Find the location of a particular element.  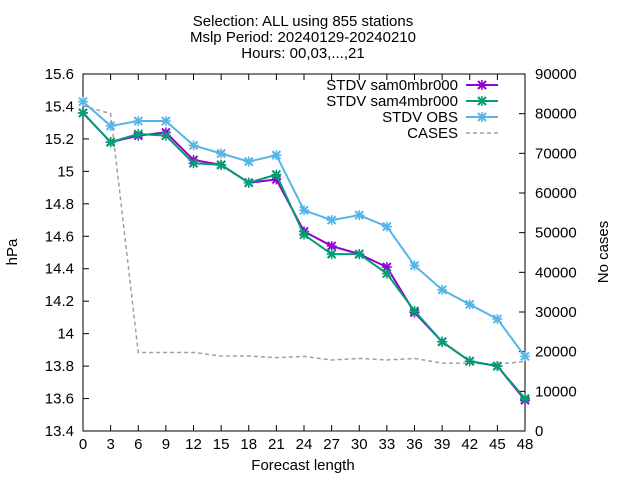

x-tick-label: 3 is located at coordinates (110, 444).